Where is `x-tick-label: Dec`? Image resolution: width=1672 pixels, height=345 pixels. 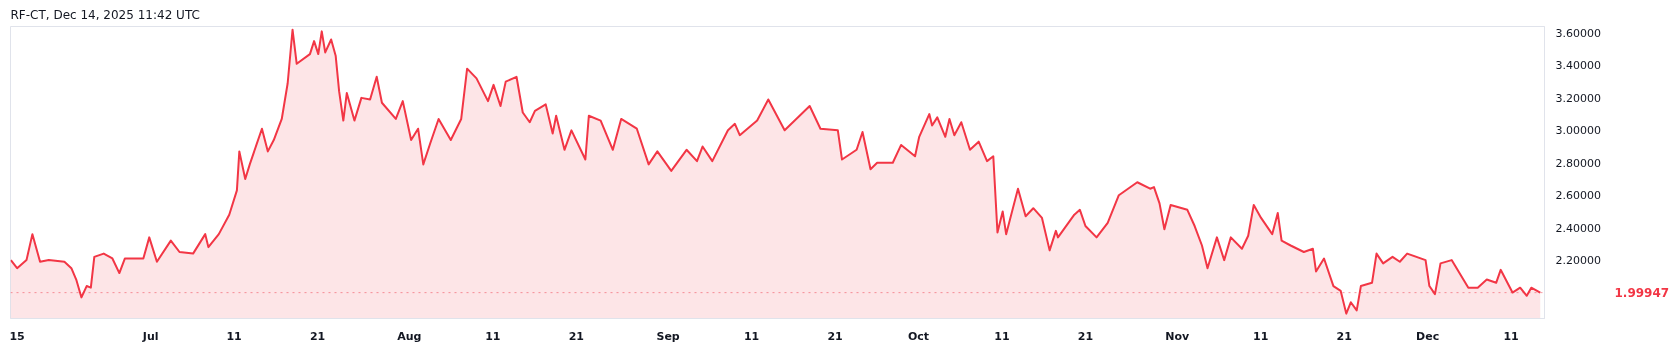
x-tick-label: Dec is located at coordinates (1428, 336).